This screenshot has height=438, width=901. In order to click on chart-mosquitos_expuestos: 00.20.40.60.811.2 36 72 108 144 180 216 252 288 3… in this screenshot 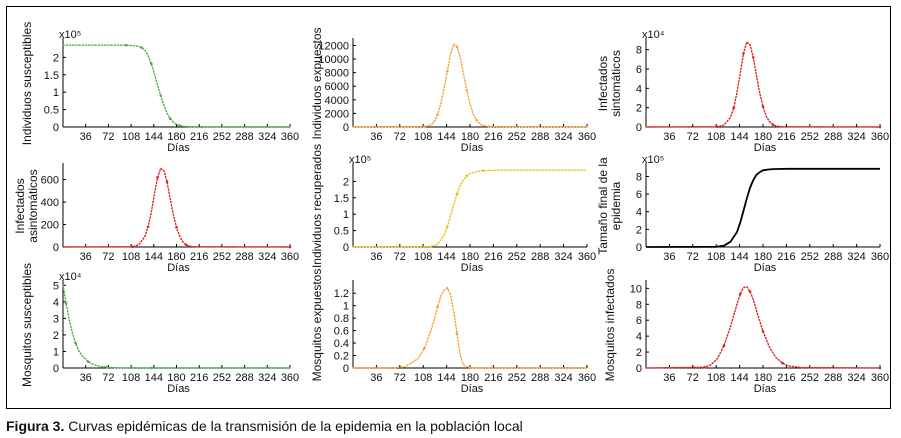, I will do `click(453, 332)`.